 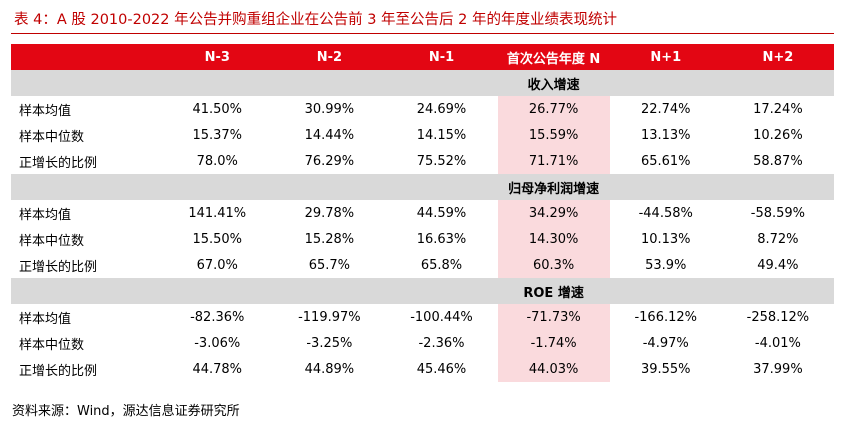 I want to click on source-note: 资料来源：Wind，源达信息证券研究所, so click(x=126, y=411).